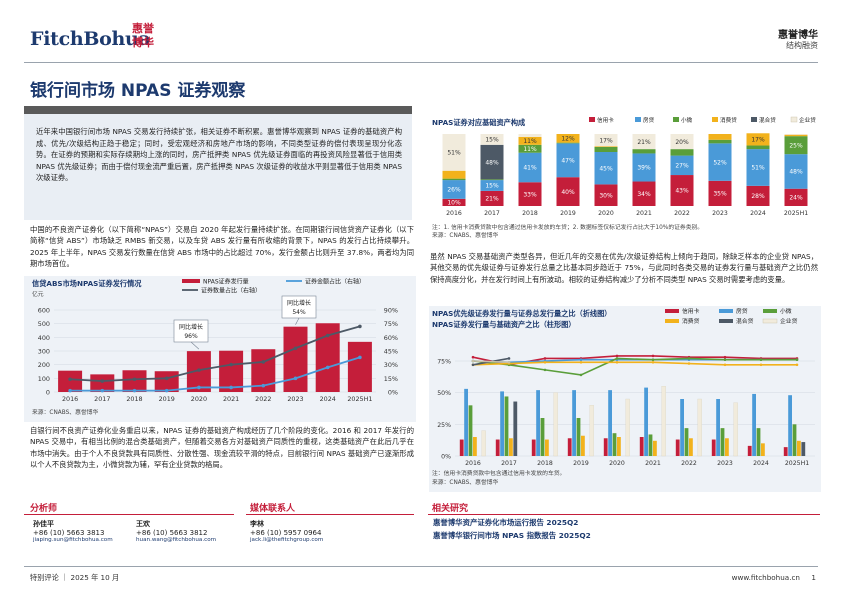 Image resolution: width=842 pixels, height=595 pixels. Describe the element at coordinates (504, 324) in the screenshot. I see `chart-ratio-title-bar: NPAS证券发行量与基础资产之比（柱形图）` at that location.